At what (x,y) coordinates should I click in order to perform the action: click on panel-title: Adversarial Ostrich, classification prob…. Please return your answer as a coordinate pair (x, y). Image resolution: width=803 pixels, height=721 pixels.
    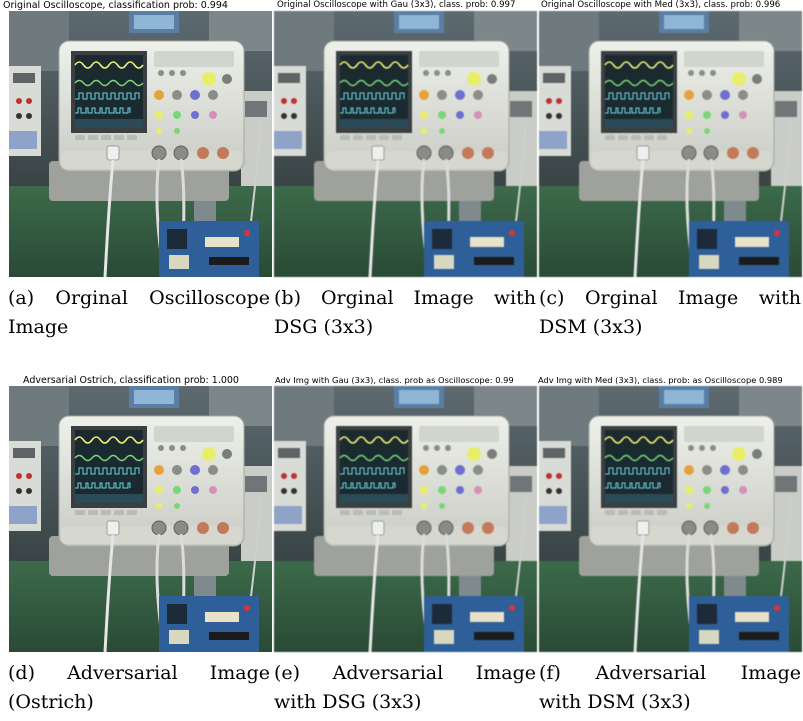
    Looking at the image, I should click on (131, 380).